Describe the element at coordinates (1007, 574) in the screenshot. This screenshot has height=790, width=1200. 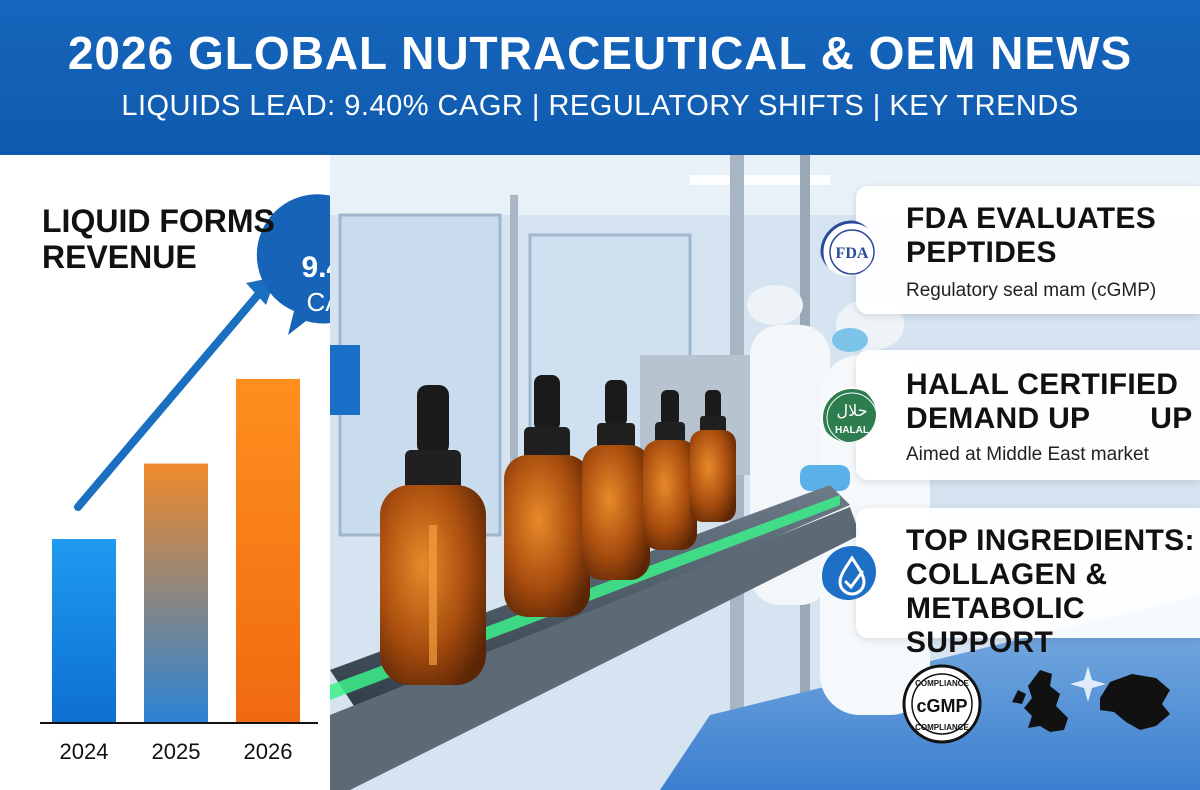
I see `card-title-line2: COLLAGEN &` at that location.